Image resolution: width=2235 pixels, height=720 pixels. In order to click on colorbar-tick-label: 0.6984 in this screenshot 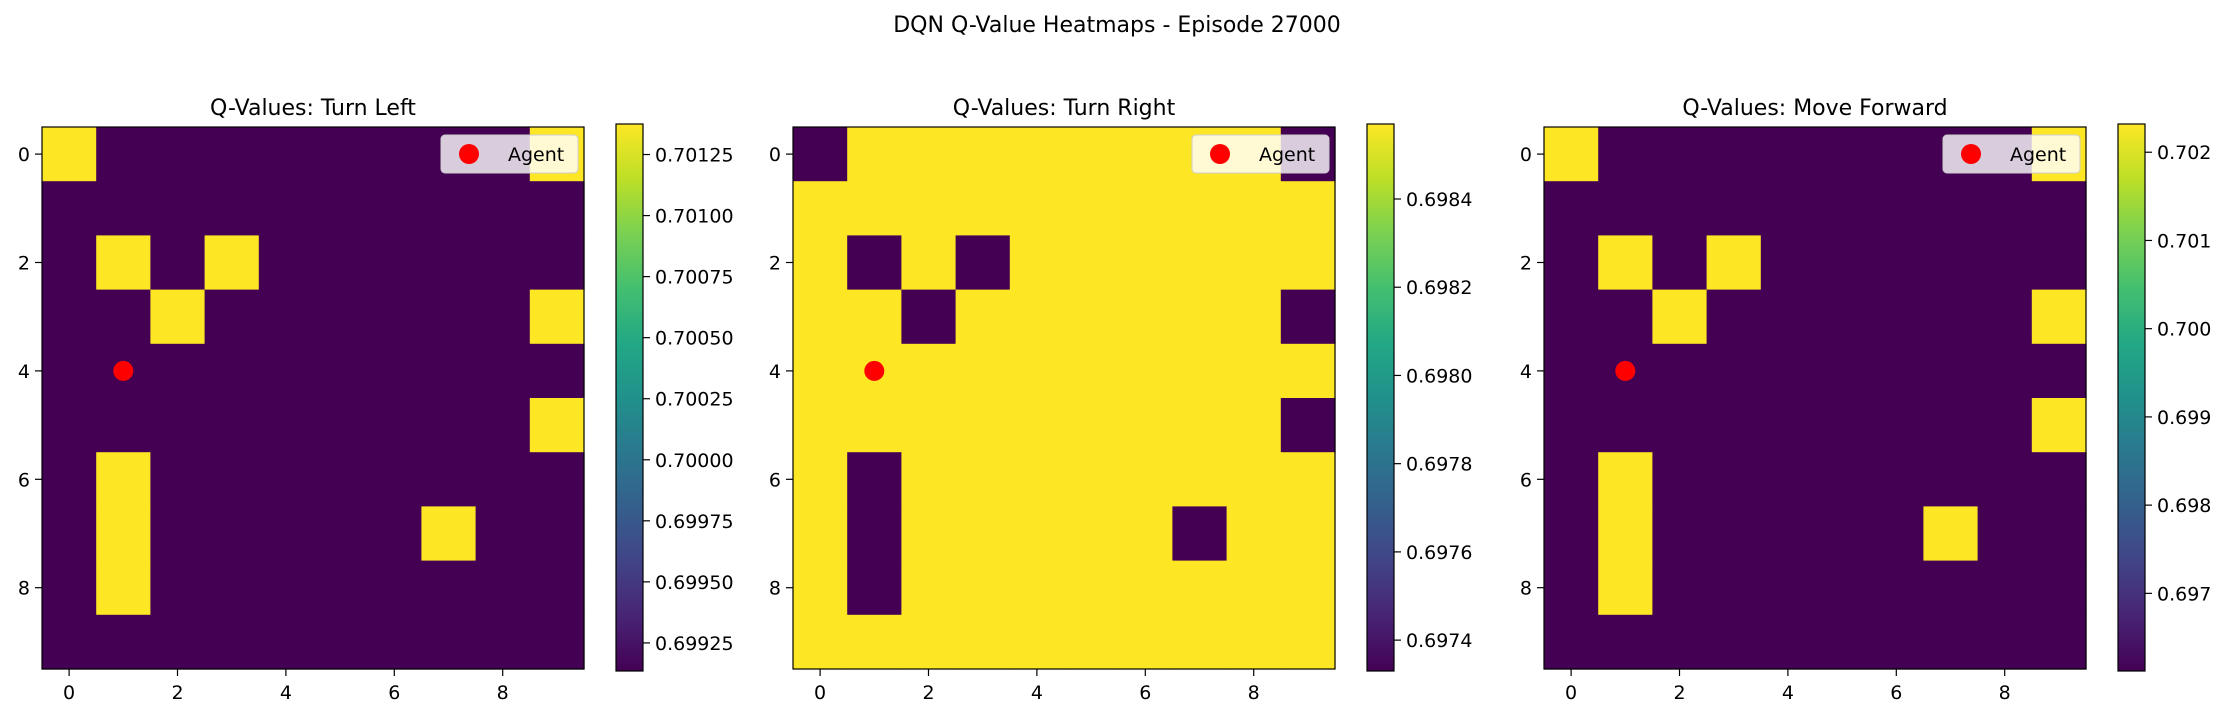, I will do `click(1439, 200)`.